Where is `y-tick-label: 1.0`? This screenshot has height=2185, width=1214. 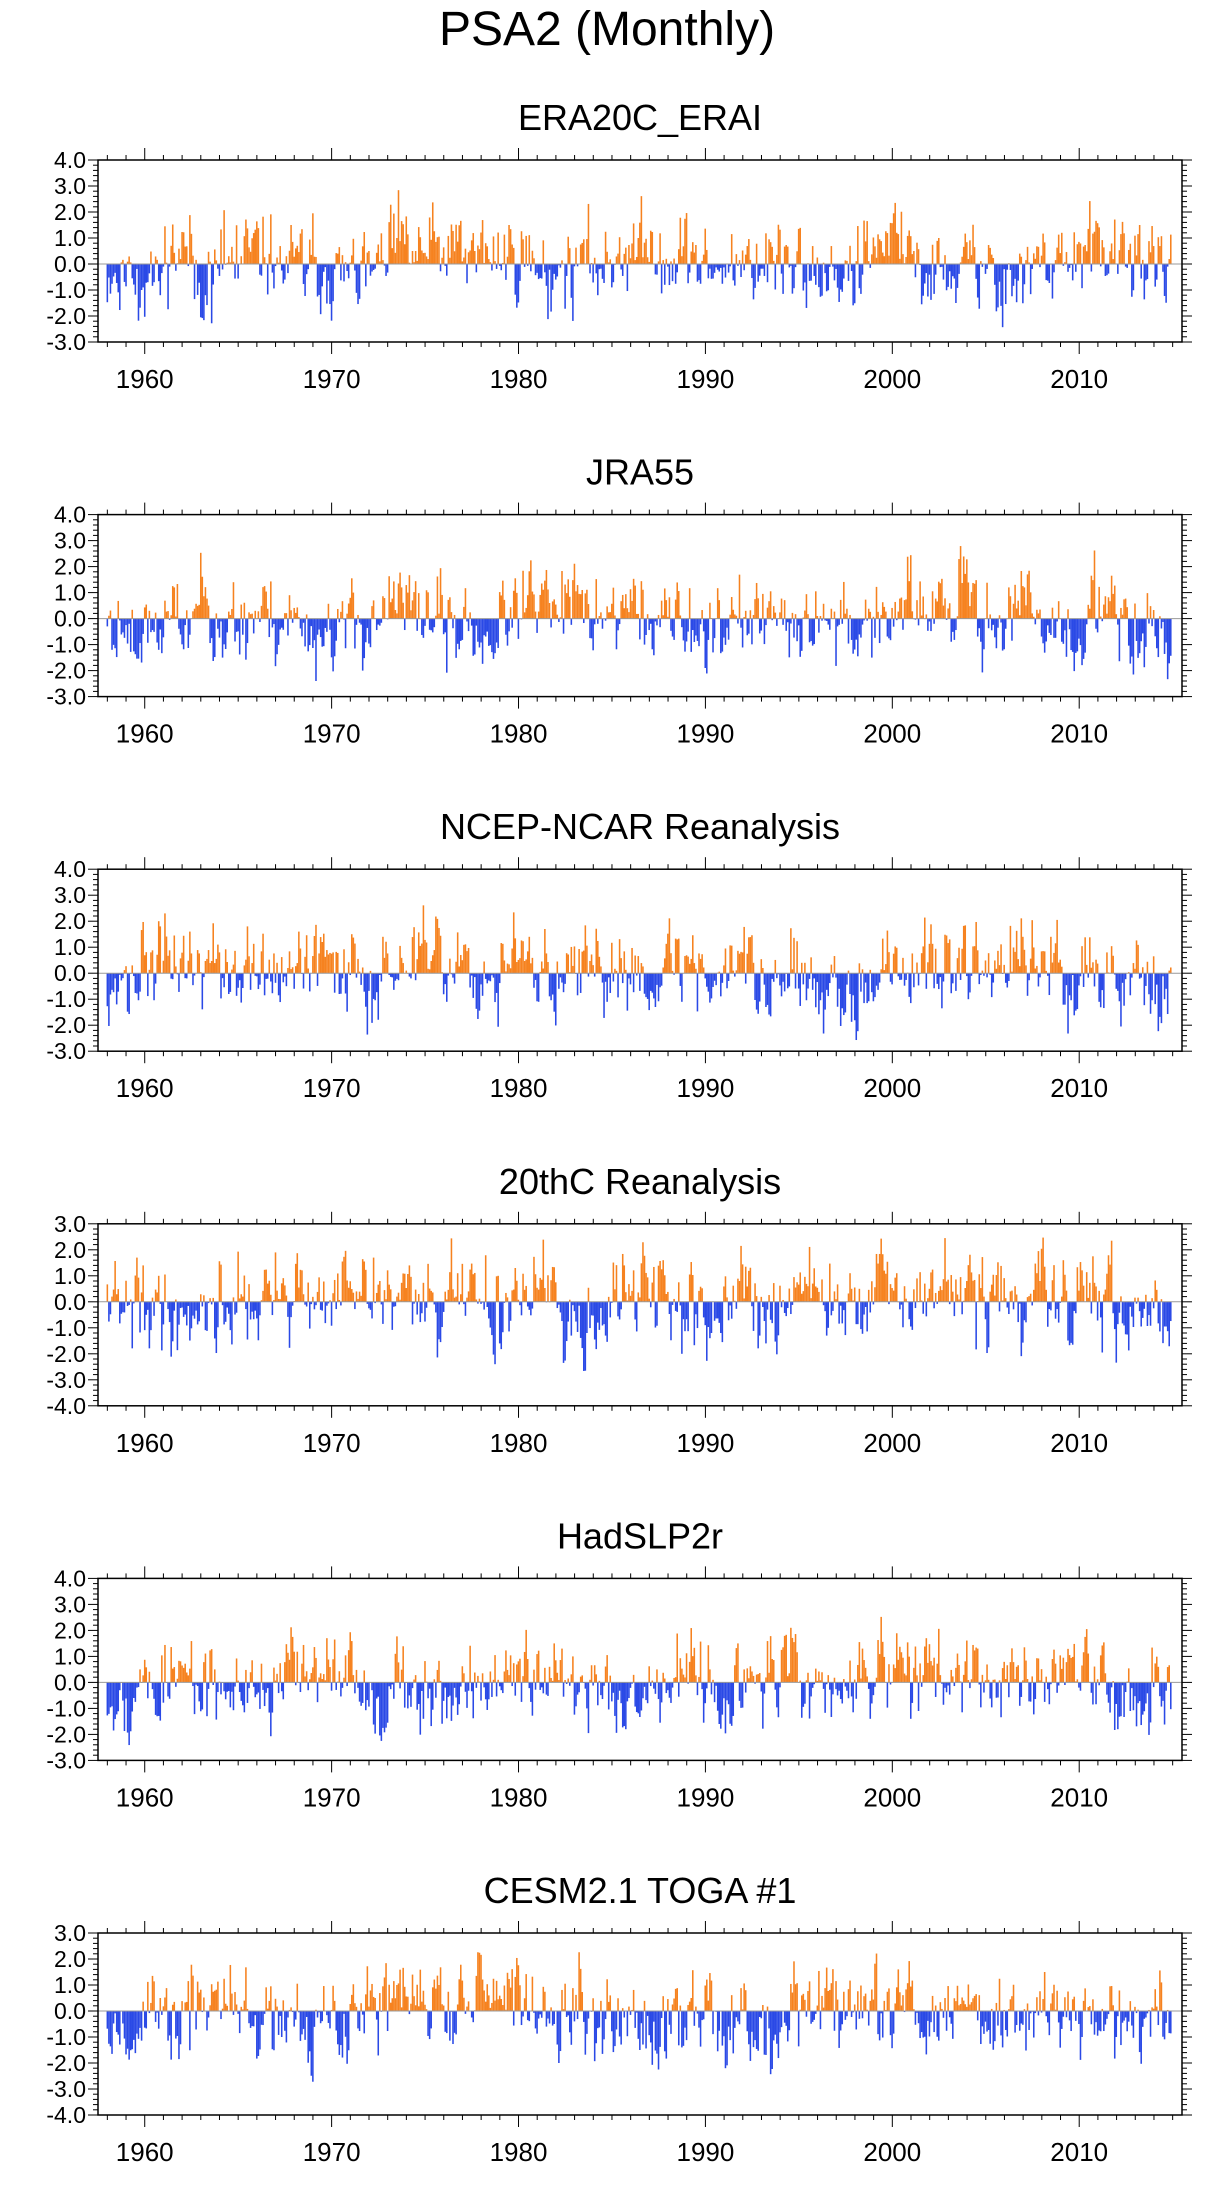
y-tick-label: 1.0 is located at coordinates (70, 593).